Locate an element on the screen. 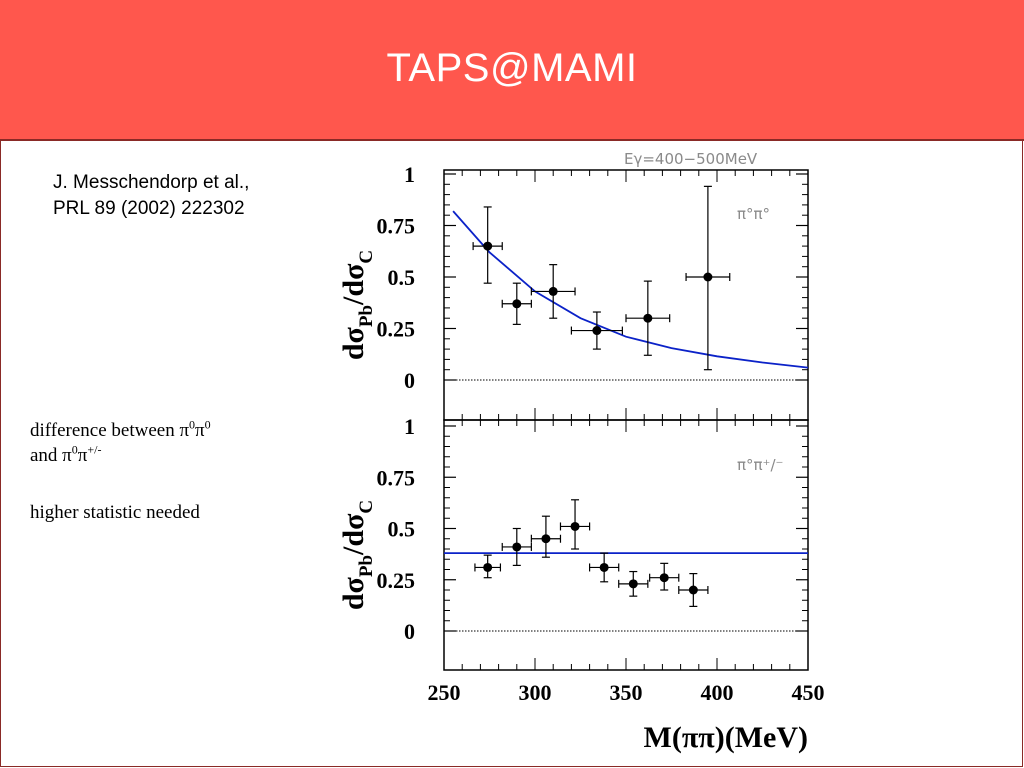  statistics-note: higher statistic needed is located at coordinates (115, 512).